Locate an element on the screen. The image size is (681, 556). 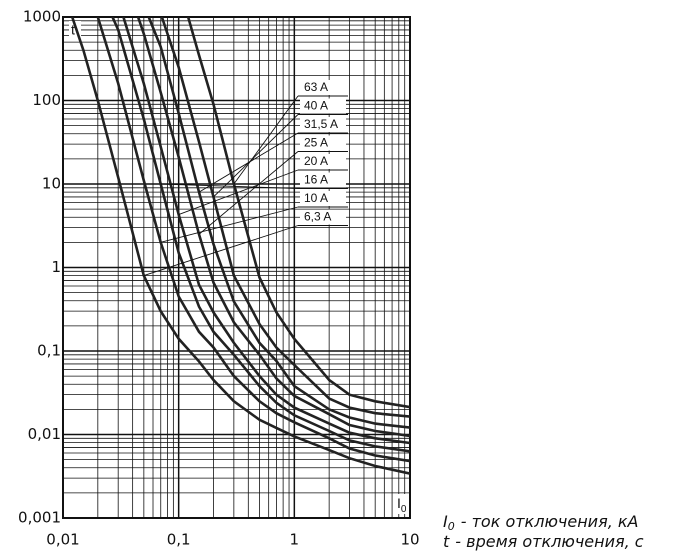
x-tick-label: 1 is located at coordinates (295, 540).